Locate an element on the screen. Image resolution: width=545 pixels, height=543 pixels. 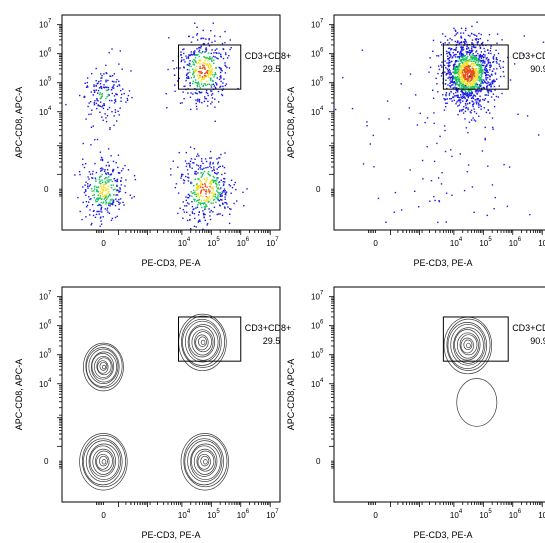
y-tick-exponent: 4 is located at coordinates (50, 109).